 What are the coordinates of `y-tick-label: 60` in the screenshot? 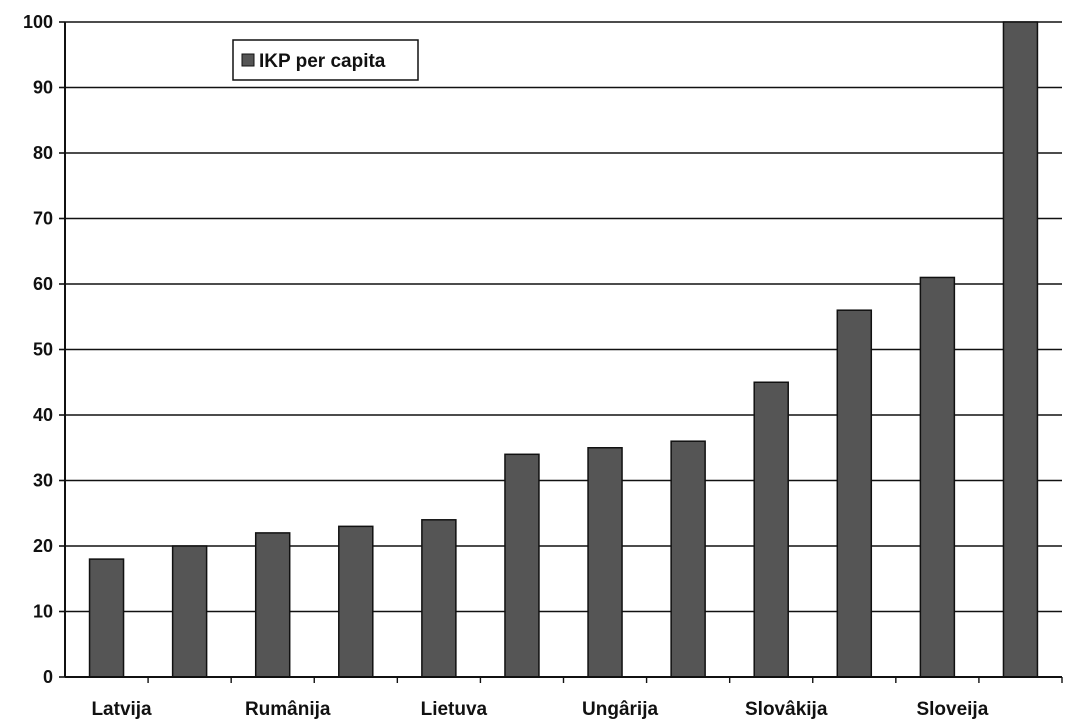 It's located at (43, 284).